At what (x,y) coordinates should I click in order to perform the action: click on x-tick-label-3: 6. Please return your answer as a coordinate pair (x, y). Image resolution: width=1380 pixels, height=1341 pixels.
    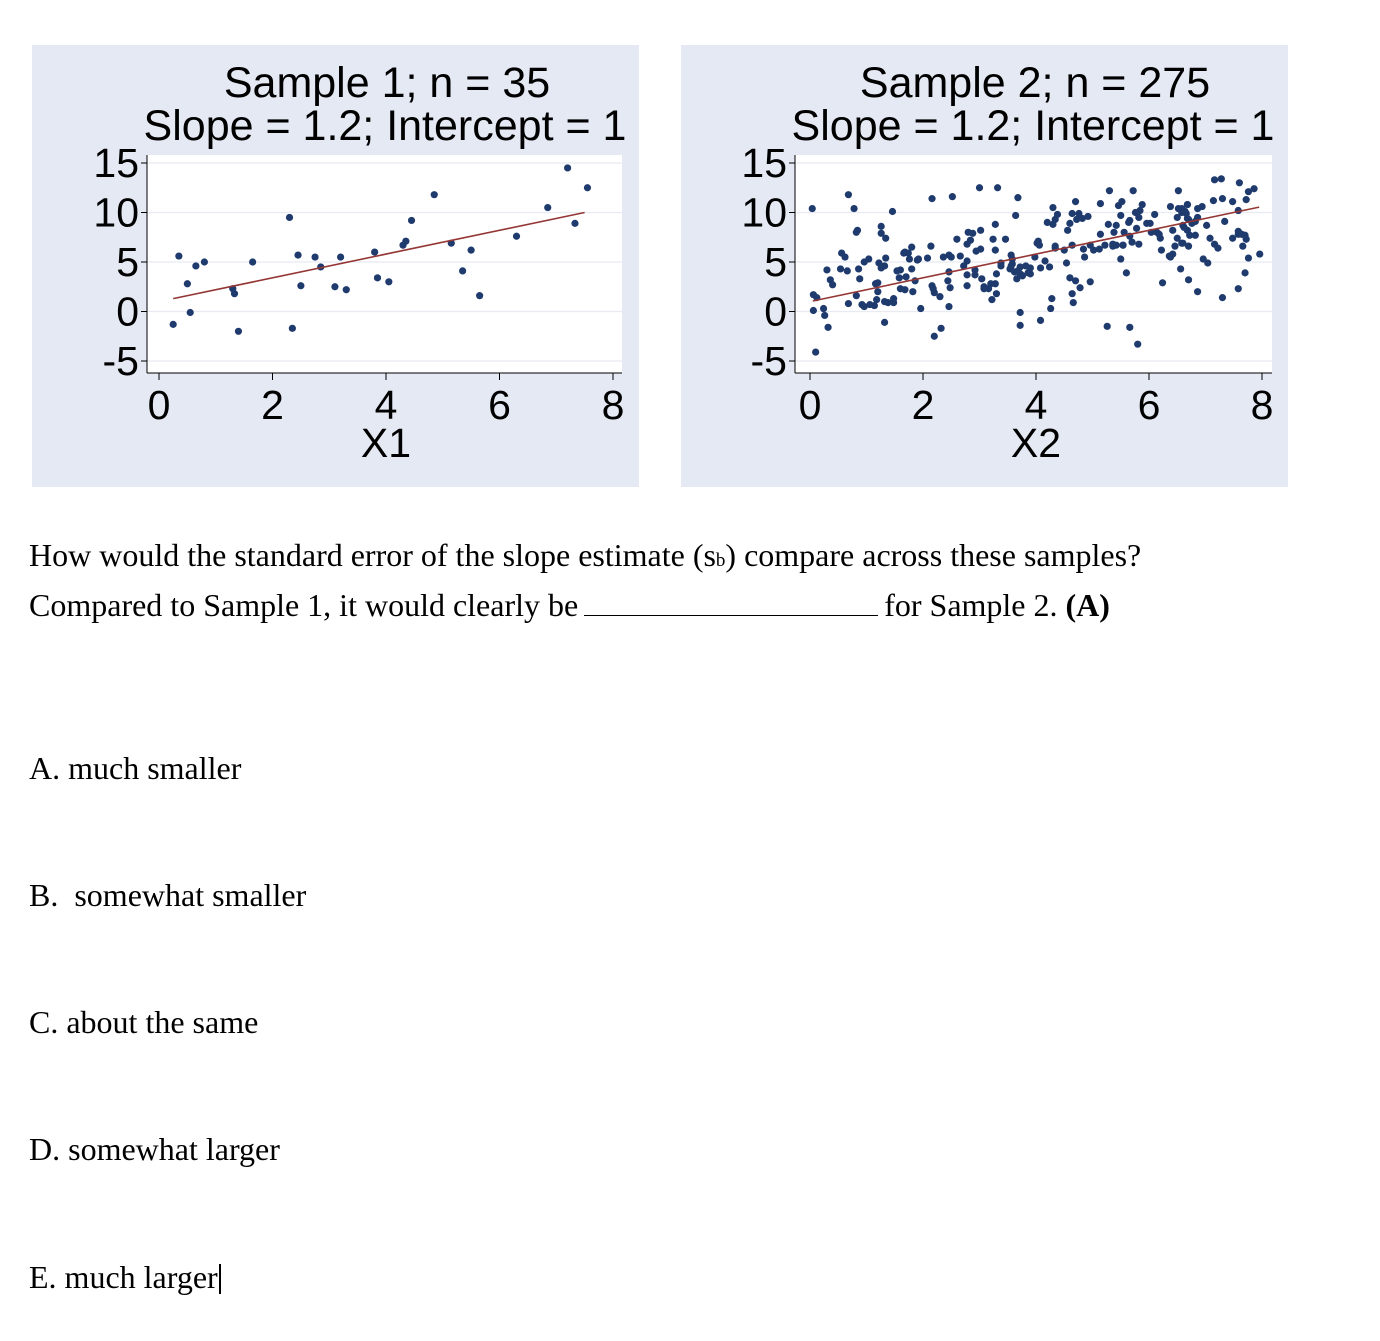
    Looking at the image, I should click on (1149, 405).